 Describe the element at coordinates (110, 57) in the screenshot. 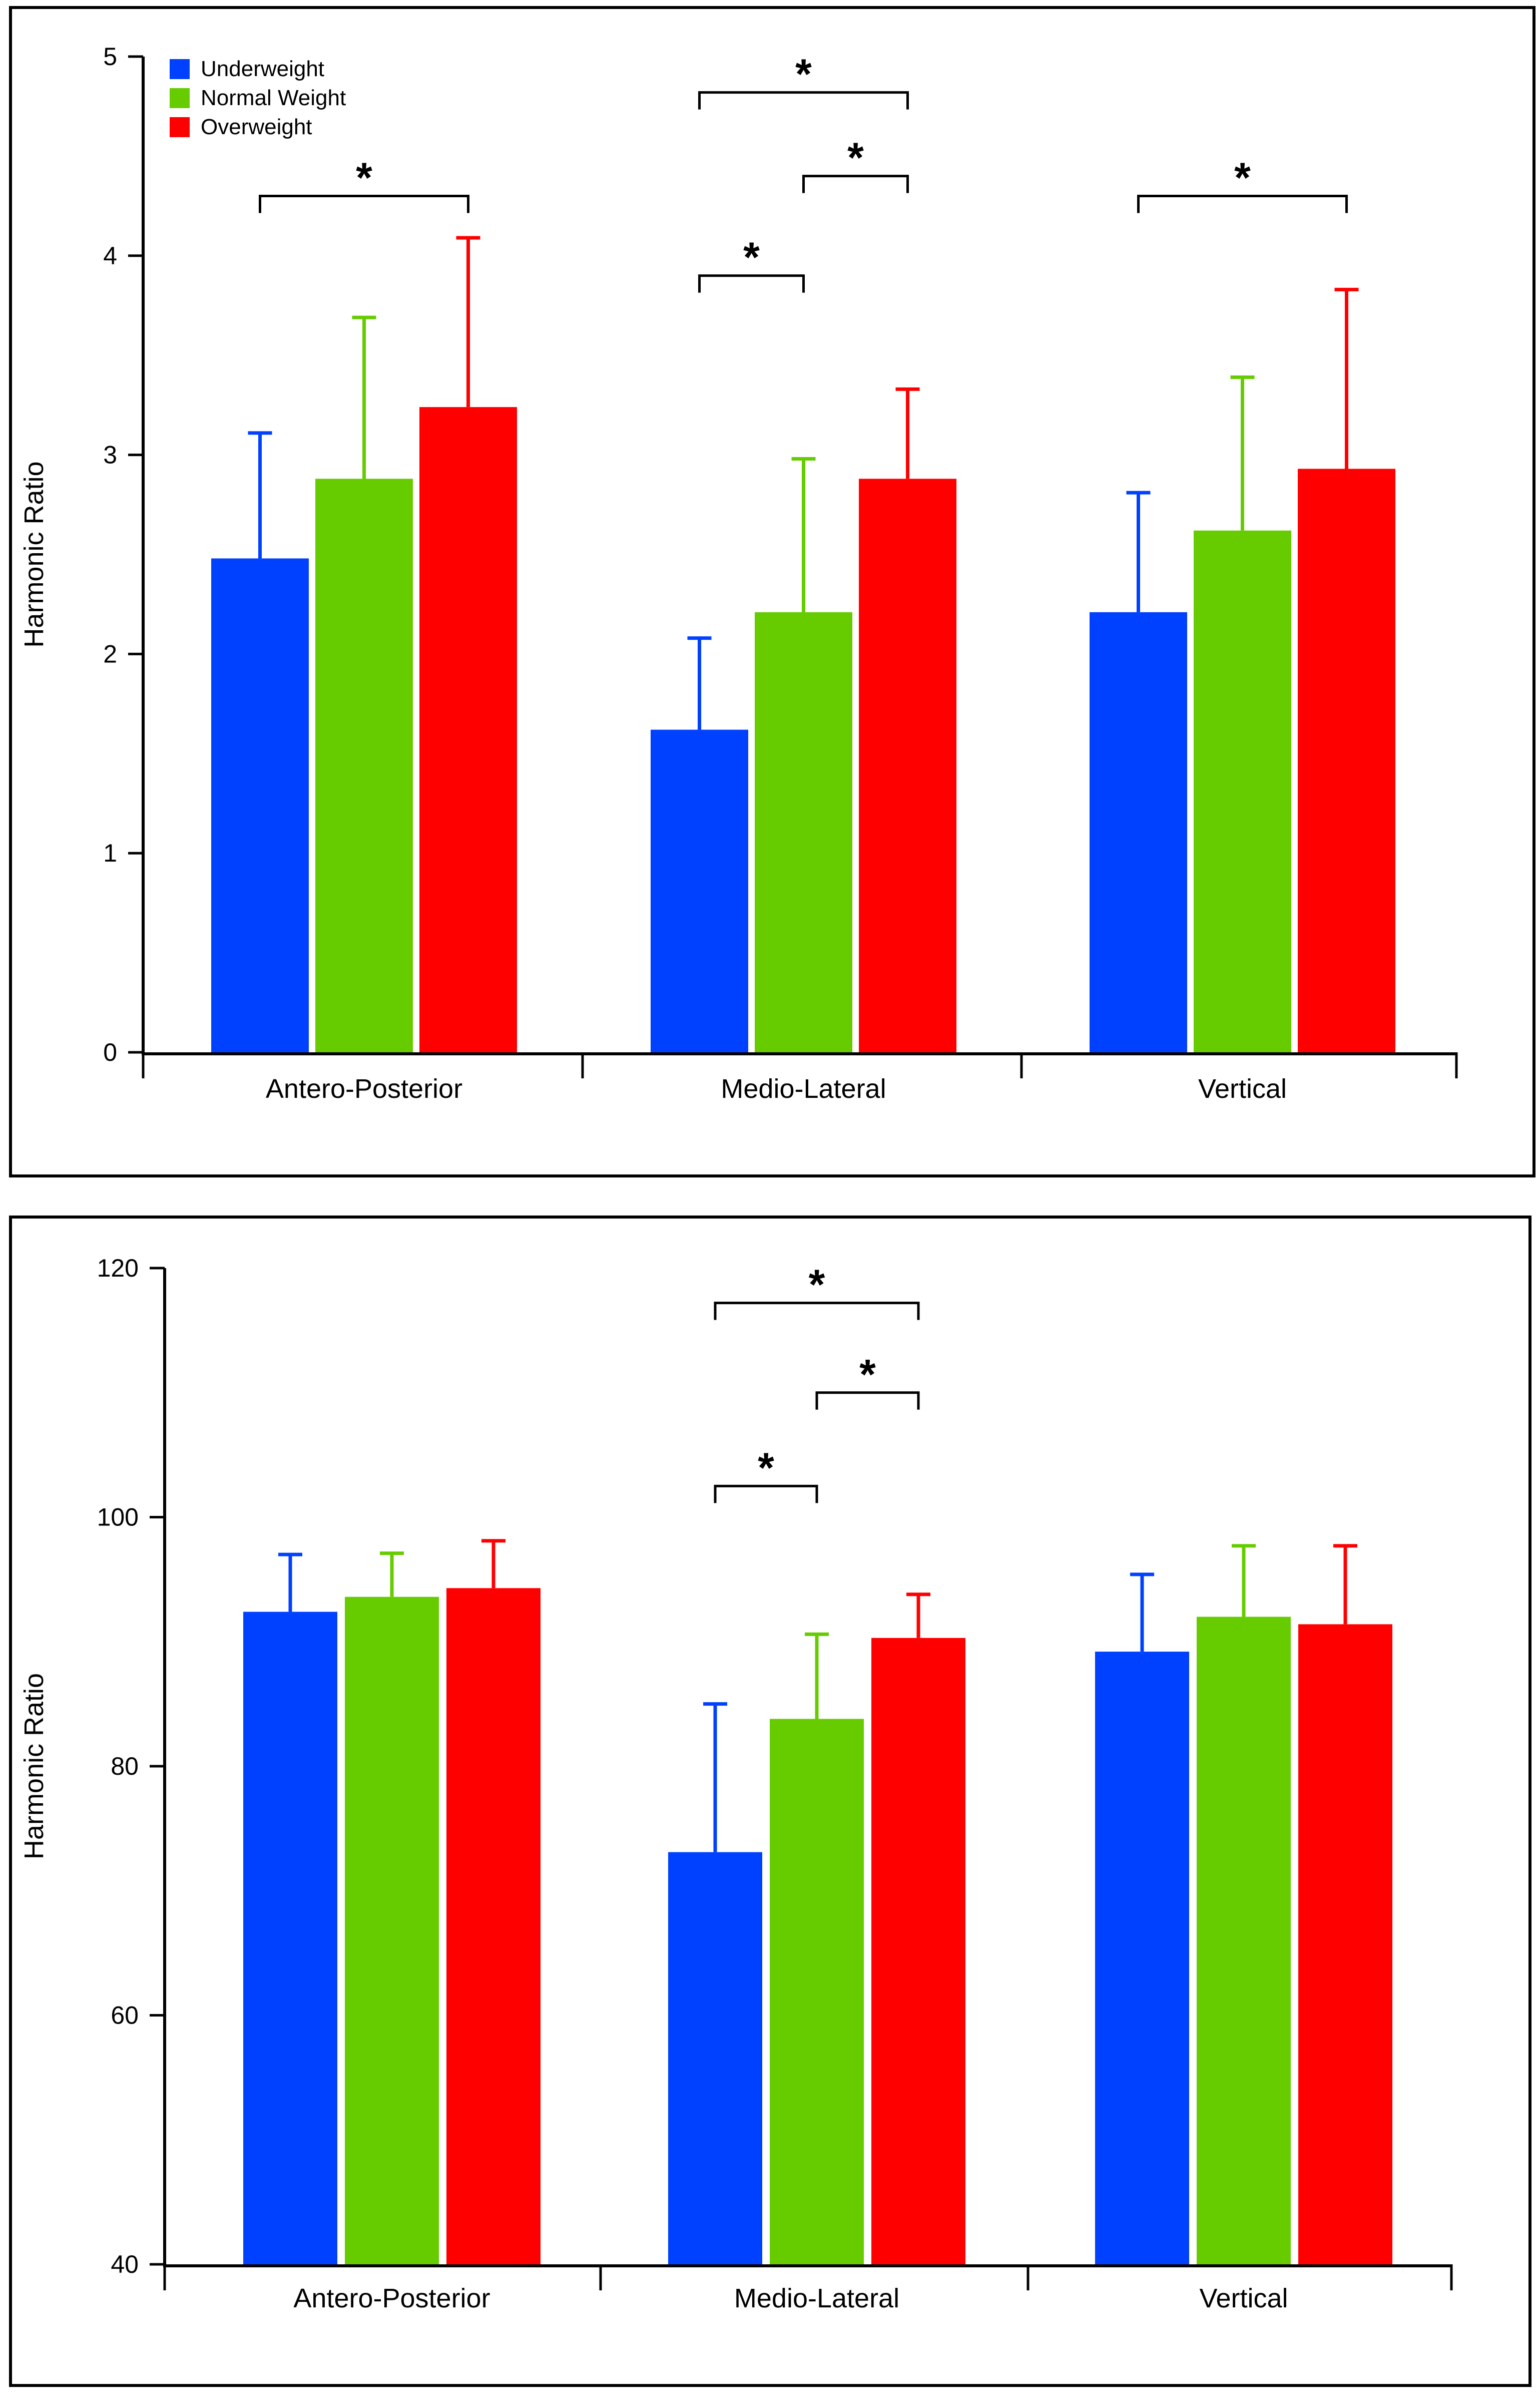

I see `y-tick-label: 5` at that location.